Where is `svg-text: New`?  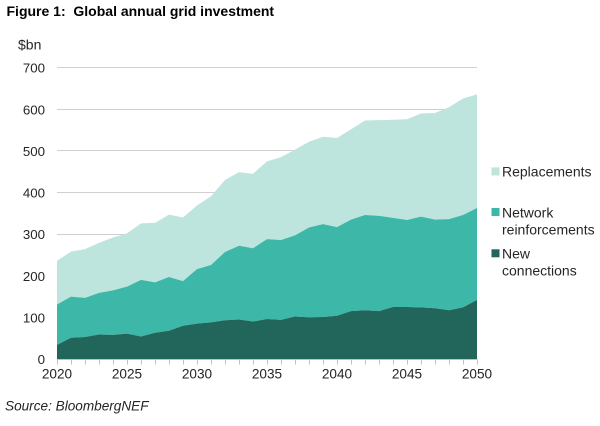
svg-text: New is located at coordinates (516, 254).